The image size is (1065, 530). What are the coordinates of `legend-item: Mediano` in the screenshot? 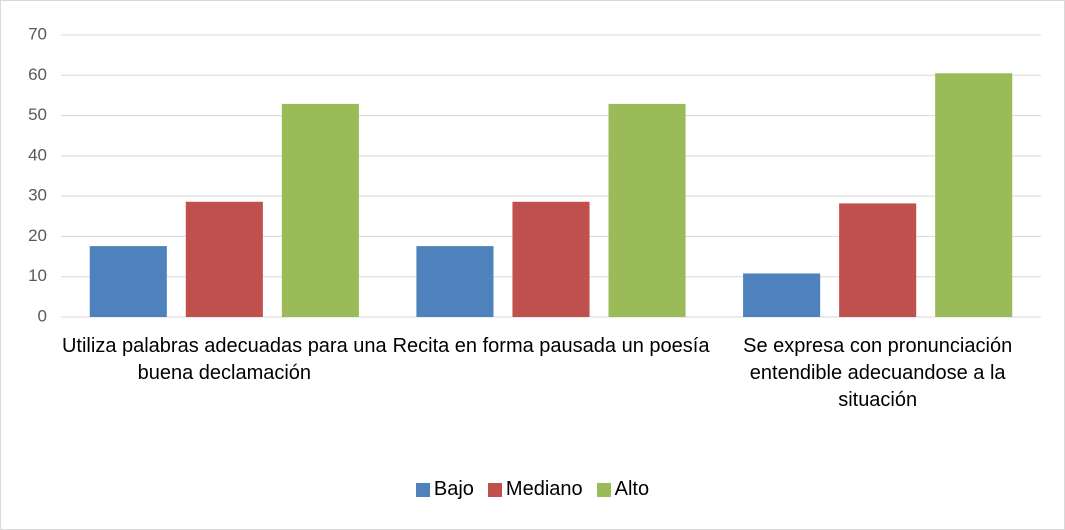 It's located at (535, 489).